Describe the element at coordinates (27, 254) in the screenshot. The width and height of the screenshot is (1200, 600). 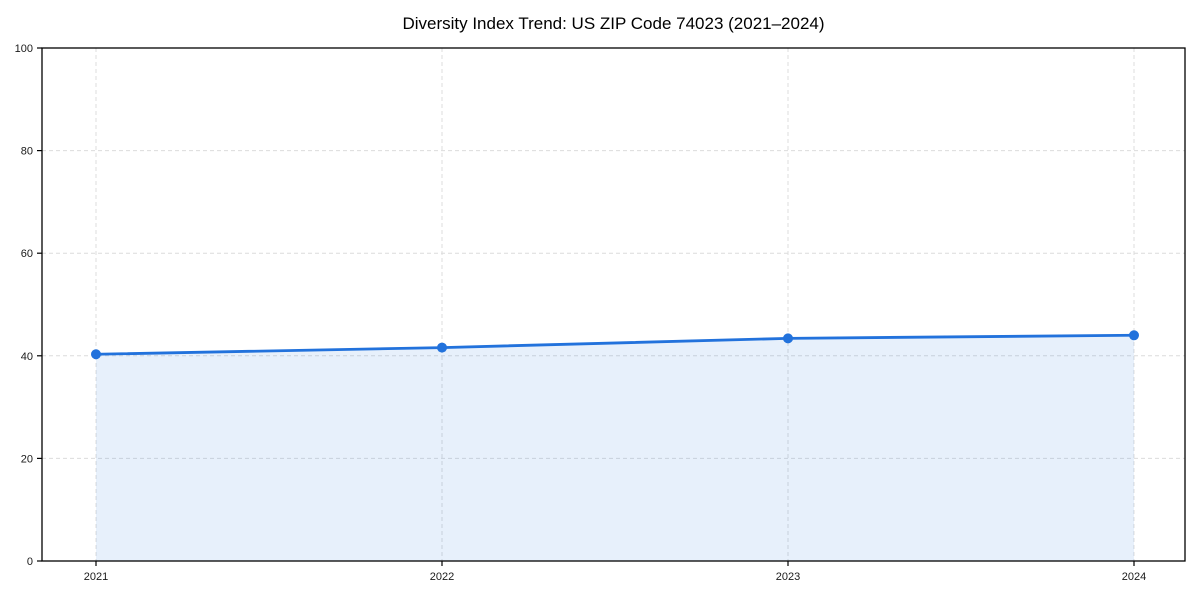
I see `y-tick-label: 60` at that location.